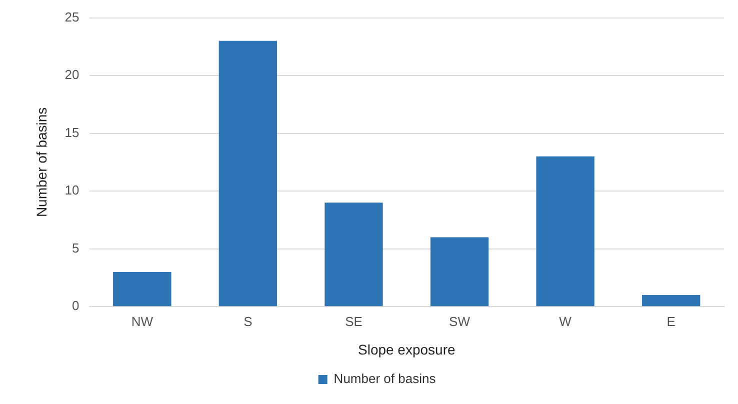 The image size is (738, 404). What do you see at coordinates (76, 248) in the screenshot?
I see `y-tick-label: 5` at bounding box center [76, 248].